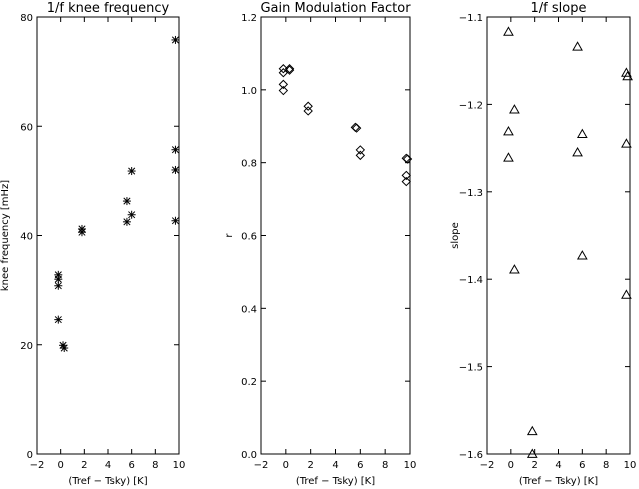 The image size is (639, 489). Describe the element at coordinates (249, 18) in the screenshot. I see `y-tick-label: 1.2` at that location.